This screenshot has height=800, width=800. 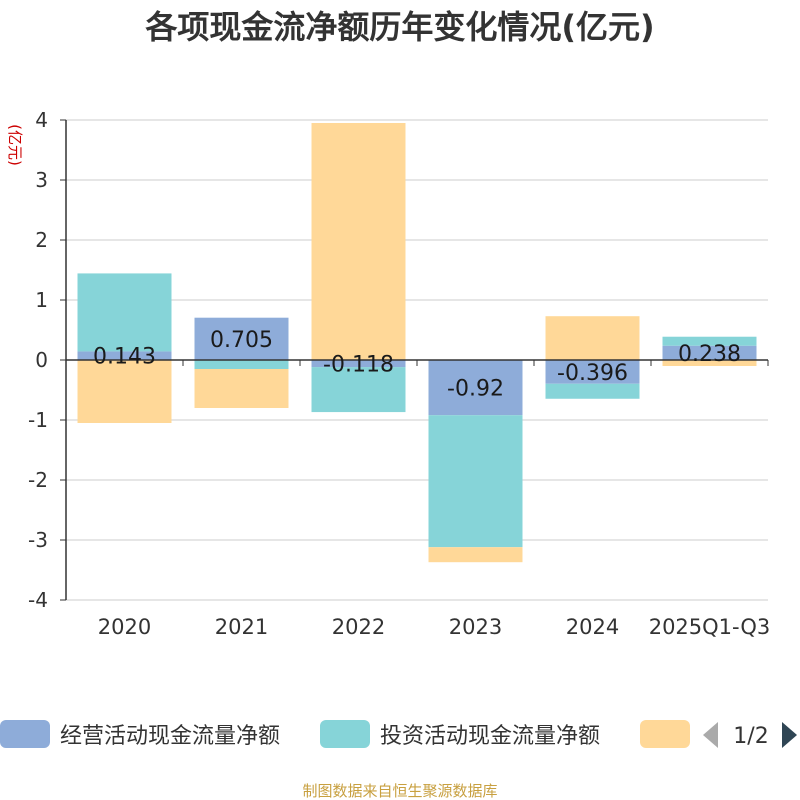 I want to click on data-label: 0.143, so click(x=124, y=357).